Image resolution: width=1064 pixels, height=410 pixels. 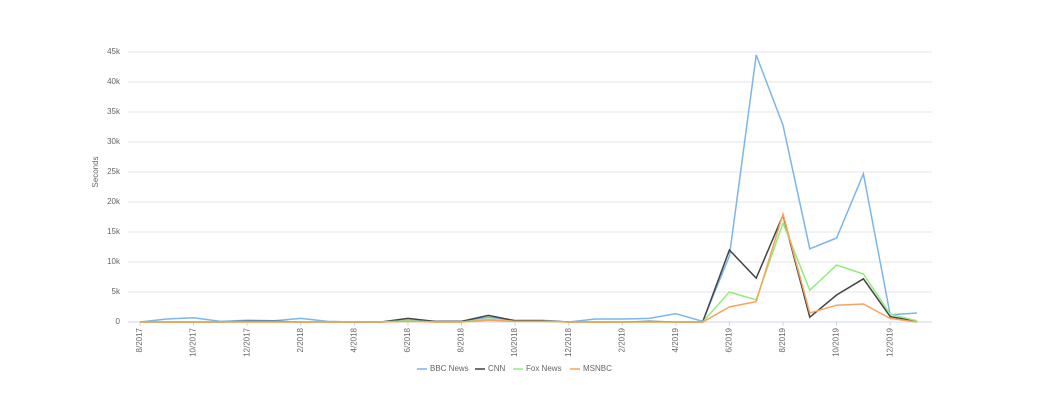 I want to click on x-tick-label: 2/2018, so click(x=300, y=339).